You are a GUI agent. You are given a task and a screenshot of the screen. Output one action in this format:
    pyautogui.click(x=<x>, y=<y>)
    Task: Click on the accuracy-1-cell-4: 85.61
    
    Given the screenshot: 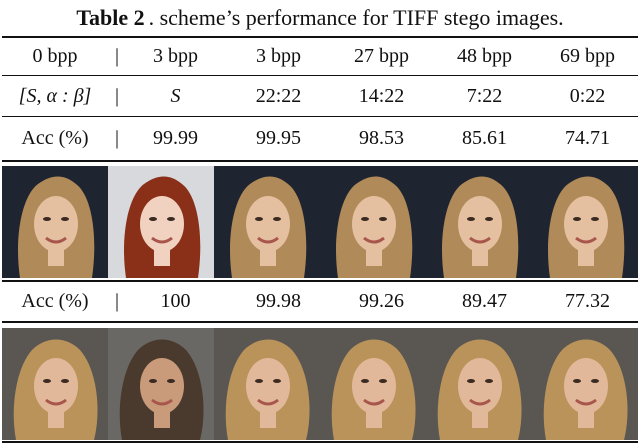 What is the action you would take?
    pyautogui.click(x=484, y=137)
    